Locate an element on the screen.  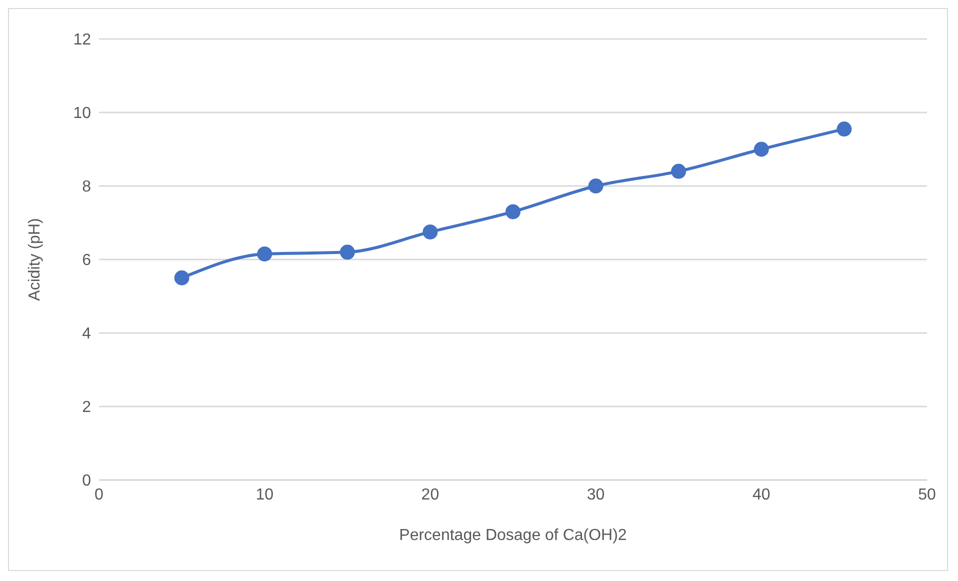
y-tick-label: 8 is located at coordinates (87, 187).